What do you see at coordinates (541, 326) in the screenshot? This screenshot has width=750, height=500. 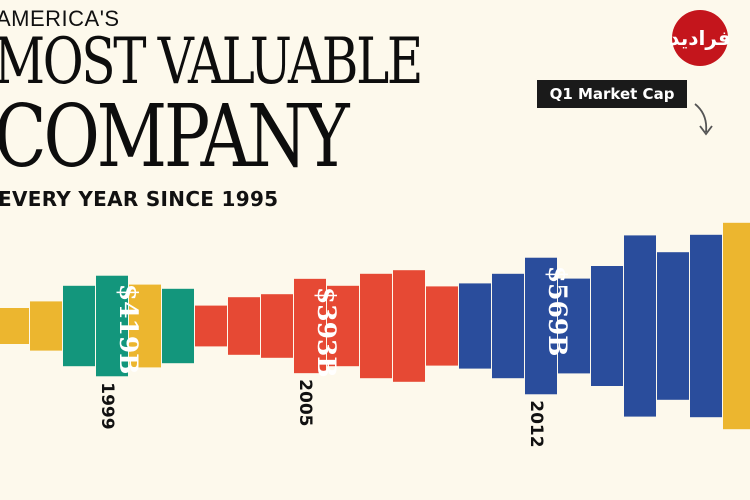 I see `bar-2012` at bounding box center [541, 326].